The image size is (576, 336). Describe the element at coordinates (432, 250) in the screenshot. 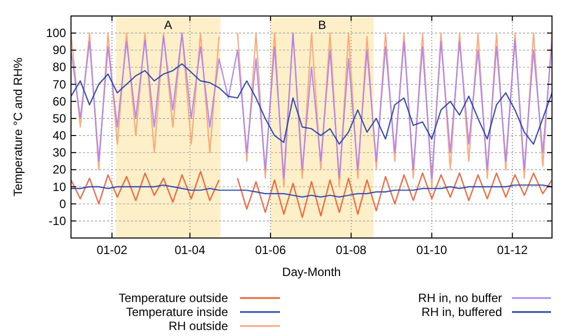

I see `x-tick-label: 01-10` at that location.